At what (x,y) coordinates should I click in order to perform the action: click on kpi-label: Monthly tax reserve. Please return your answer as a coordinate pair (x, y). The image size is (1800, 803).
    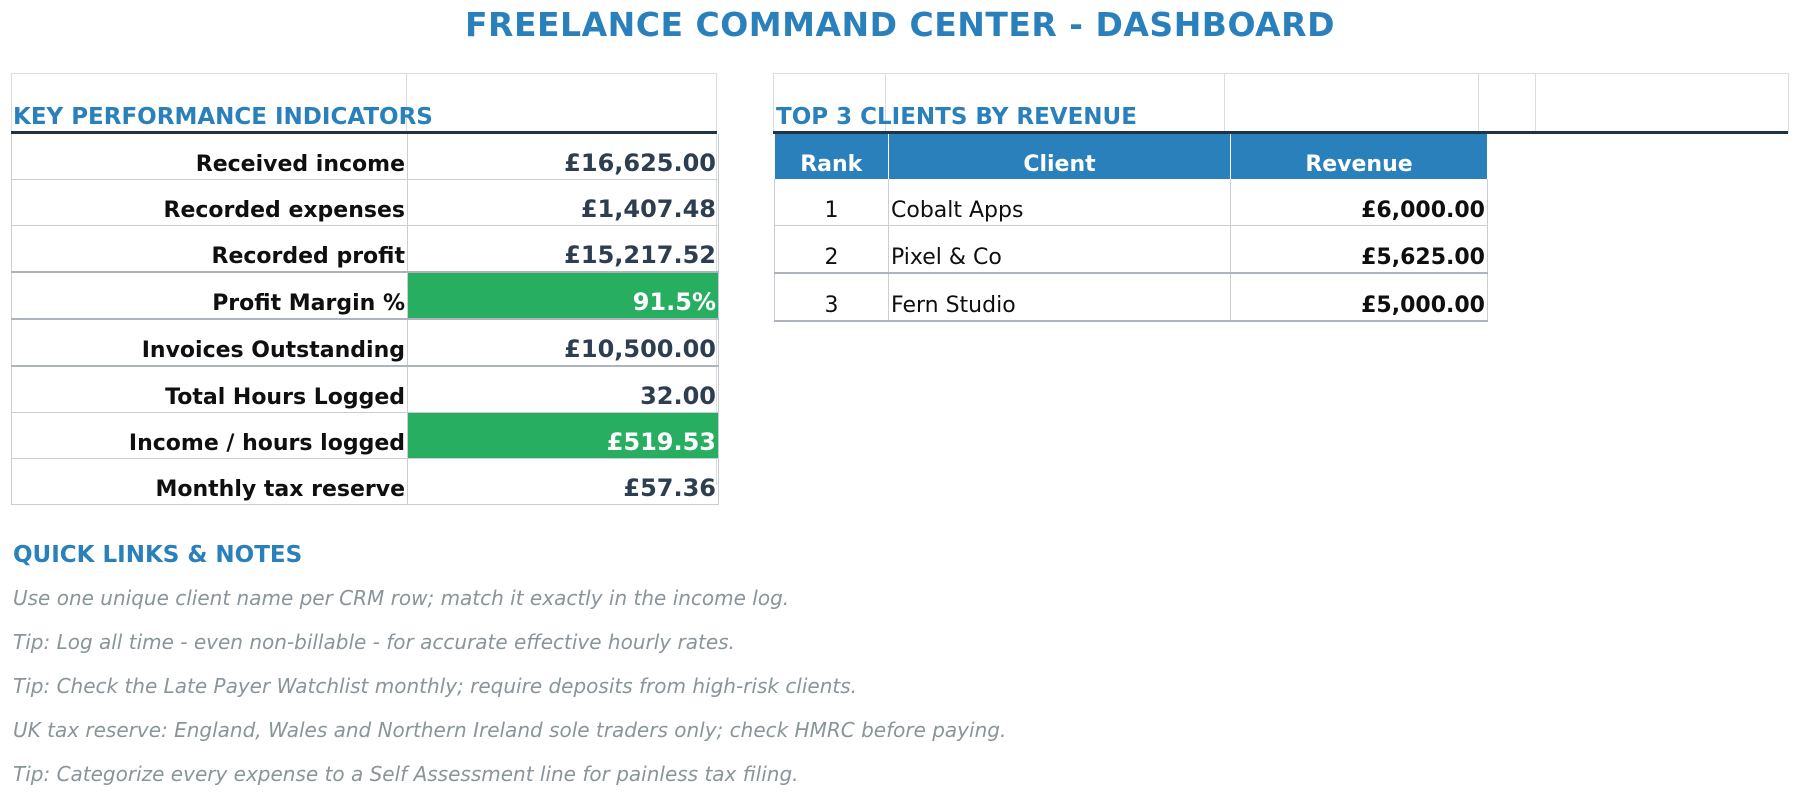
    Looking at the image, I should click on (209, 481).